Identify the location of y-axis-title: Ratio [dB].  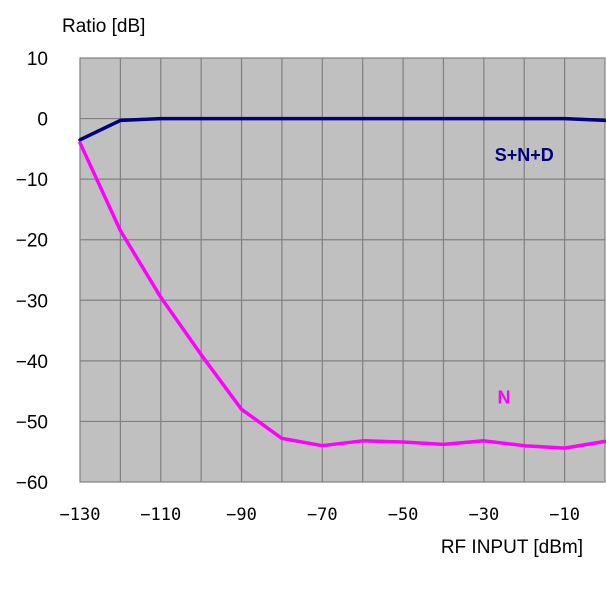
(103, 26).